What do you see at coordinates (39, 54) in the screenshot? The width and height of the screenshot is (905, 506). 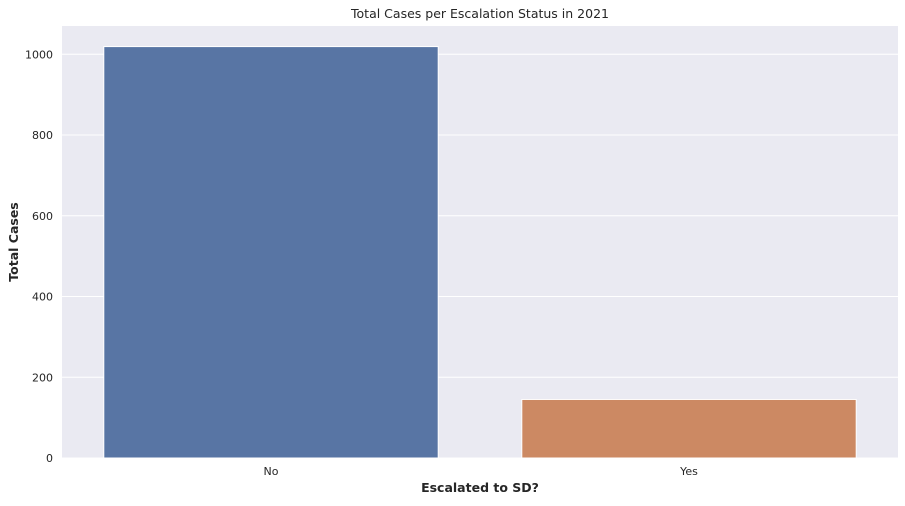 I see `y-tick-label: 1000` at bounding box center [39, 54].